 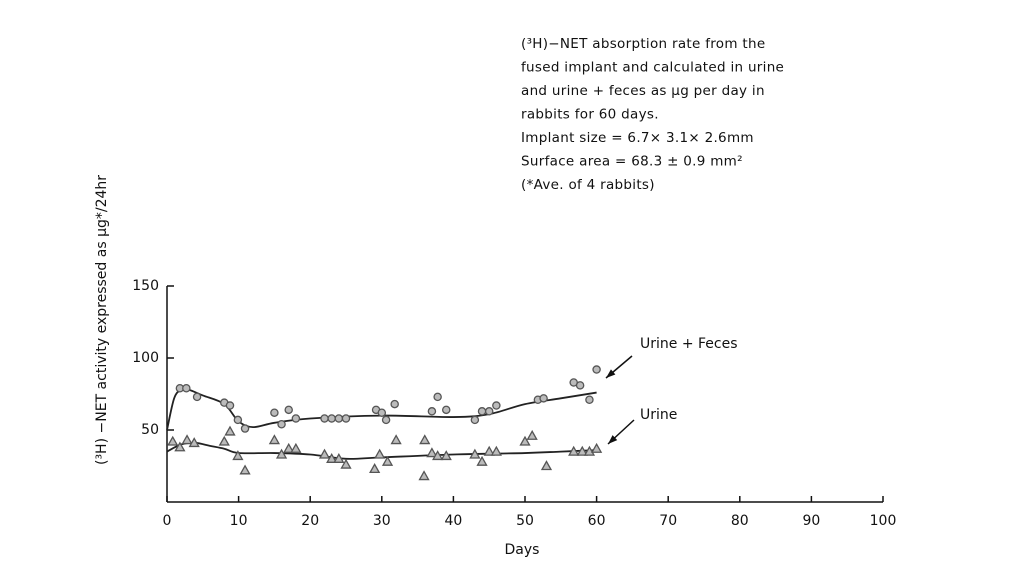 I want to click on y-tick-label: 100, so click(x=145, y=358).